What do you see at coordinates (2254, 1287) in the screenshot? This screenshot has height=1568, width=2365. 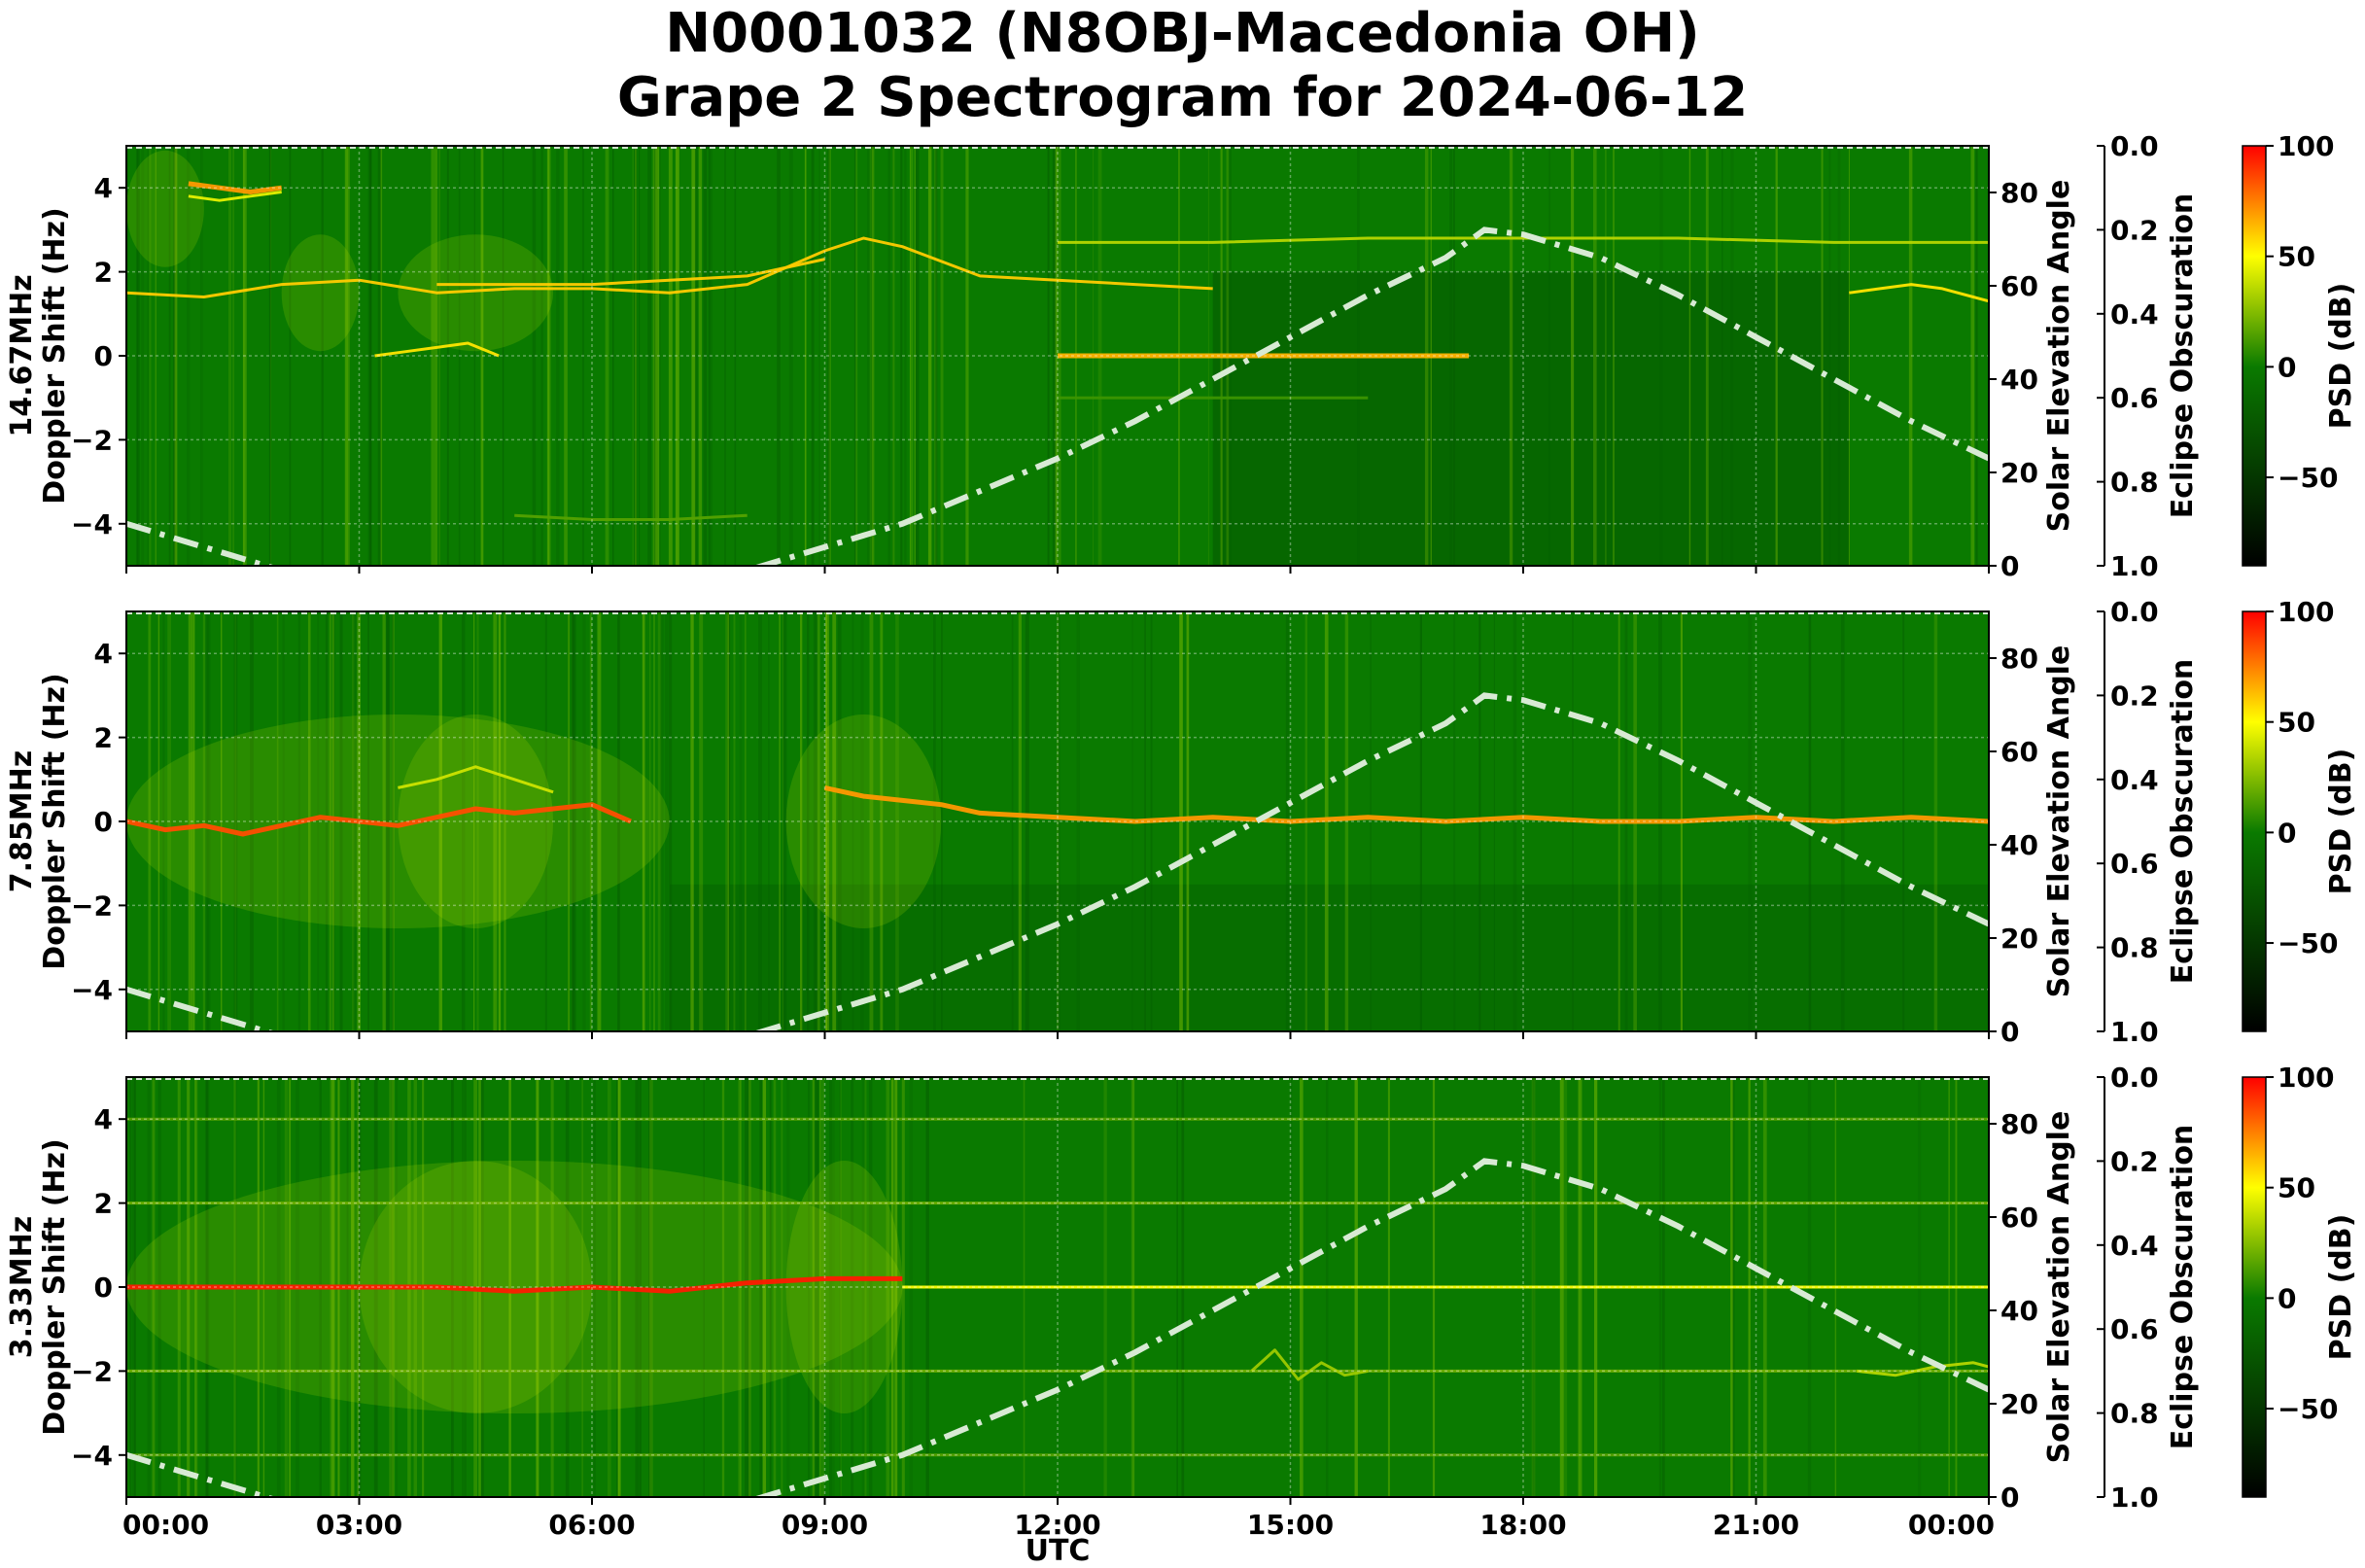 I see `colorbar` at bounding box center [2254, 1287].